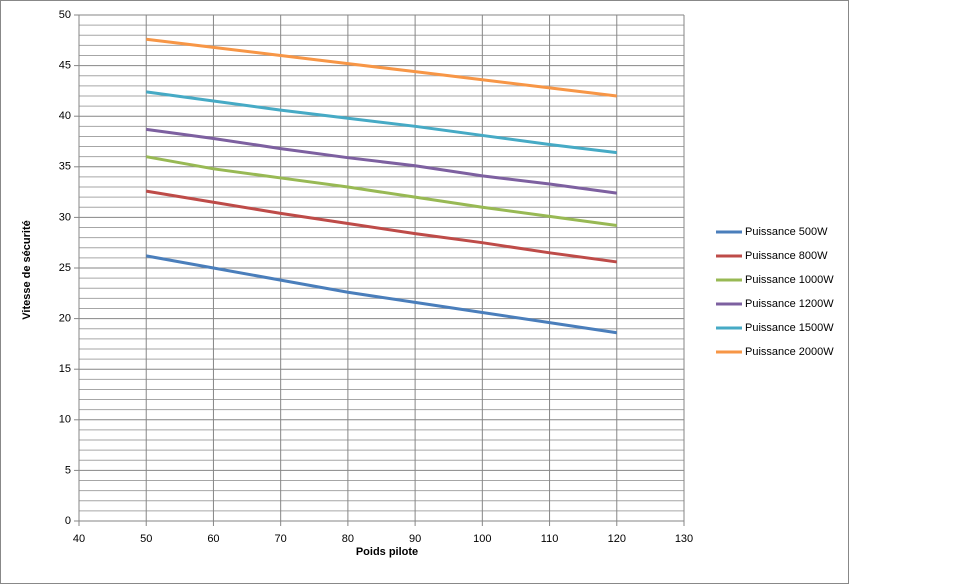  I want to click on y-tick-label: 15, so click(65, 369).